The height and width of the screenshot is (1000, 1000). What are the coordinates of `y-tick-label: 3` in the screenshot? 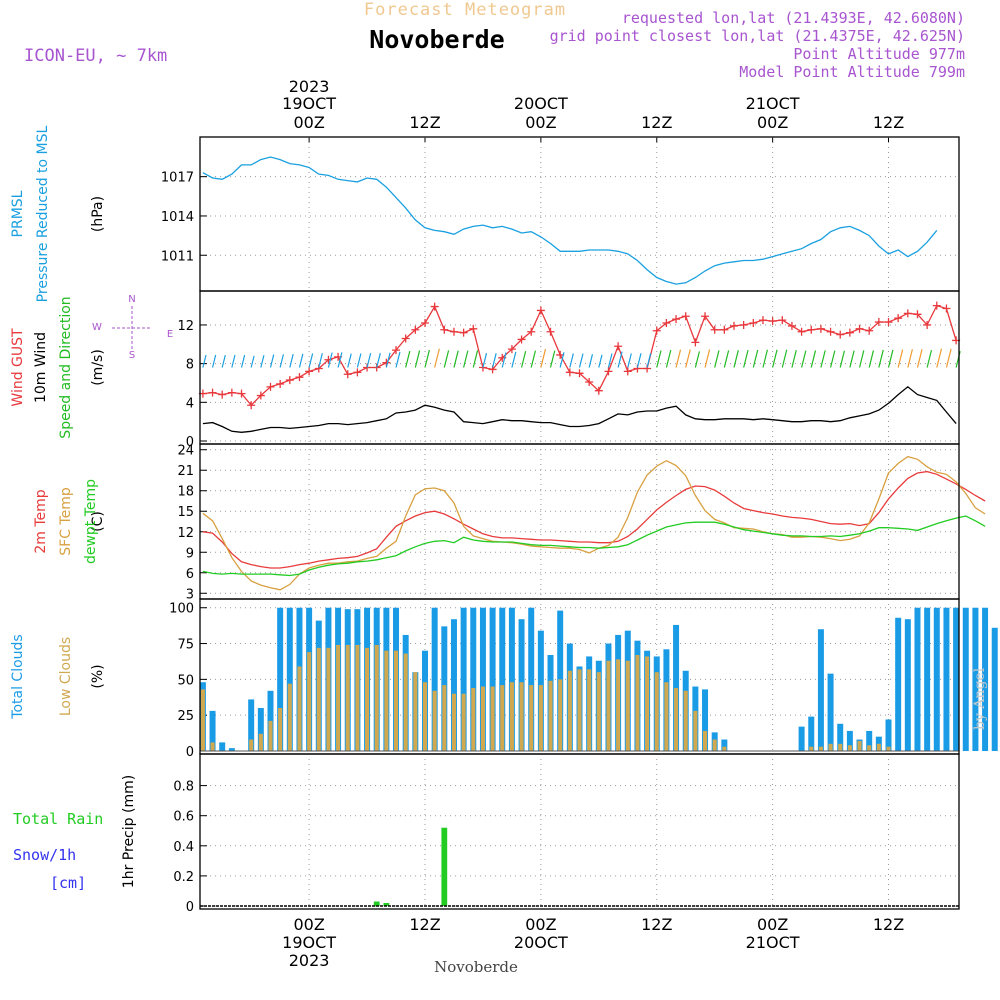 It's located at (190, 594).